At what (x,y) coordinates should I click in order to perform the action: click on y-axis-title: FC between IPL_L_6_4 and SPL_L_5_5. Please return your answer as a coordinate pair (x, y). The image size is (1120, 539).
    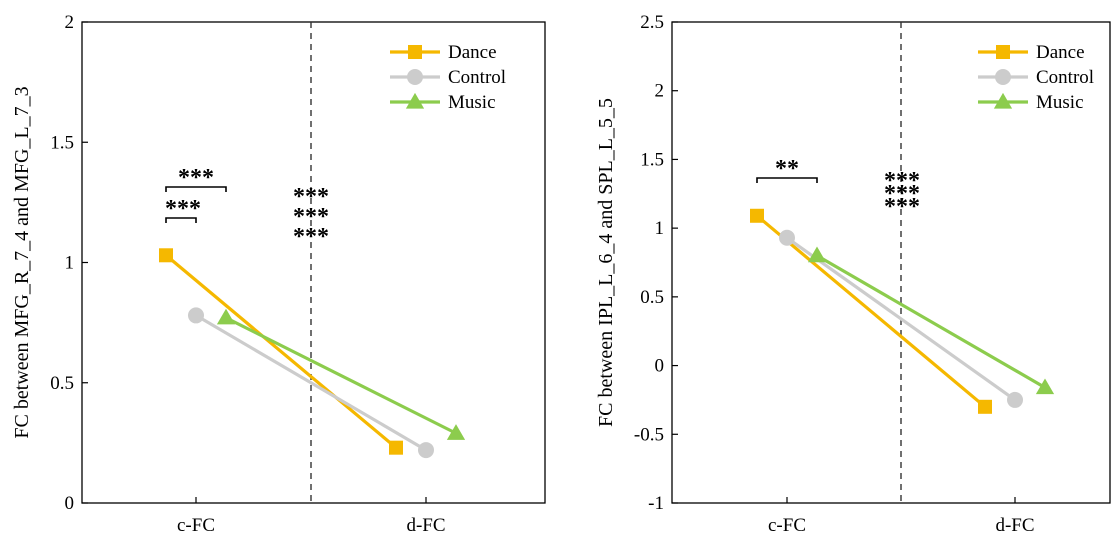
    Looking at the image, I should click on (606, 262).